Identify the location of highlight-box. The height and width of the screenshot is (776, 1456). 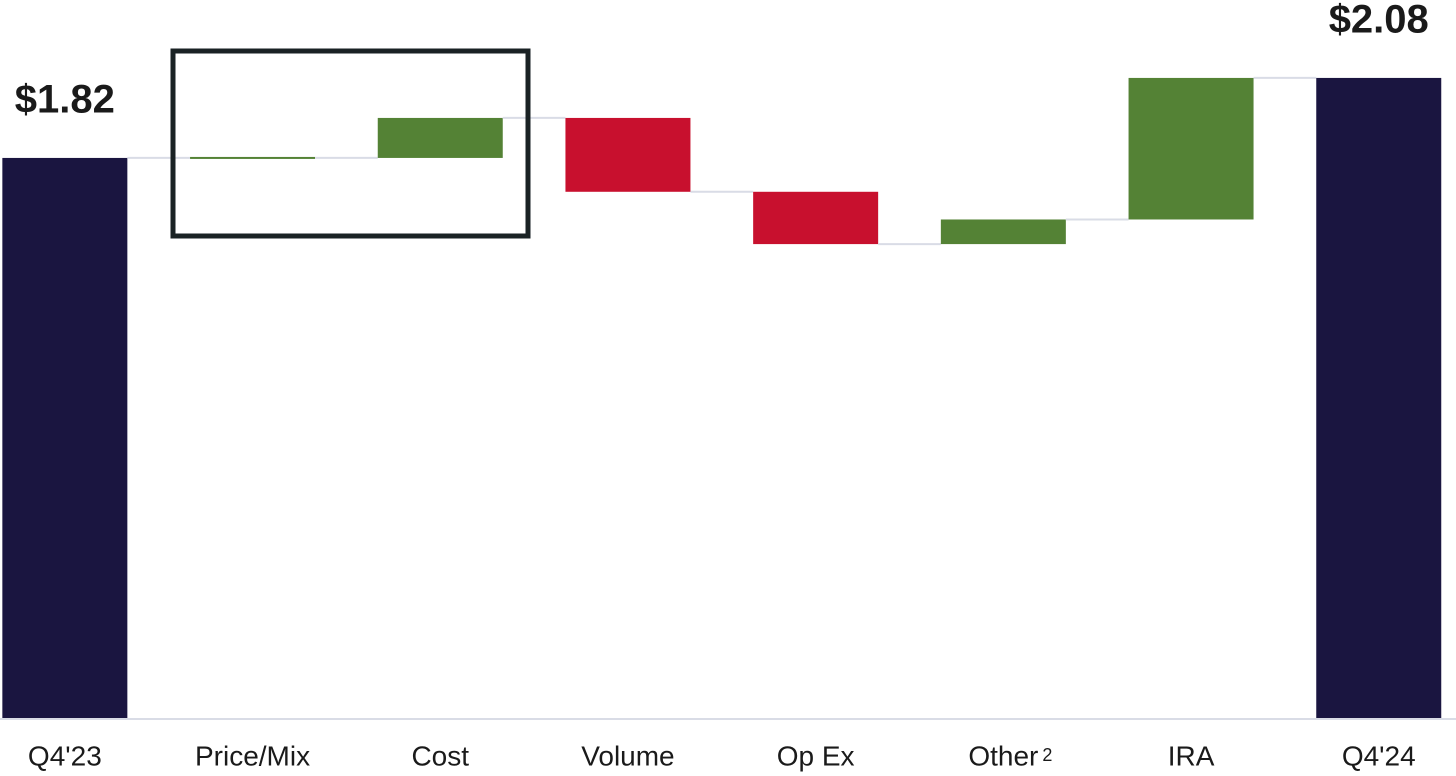
(350, 143).